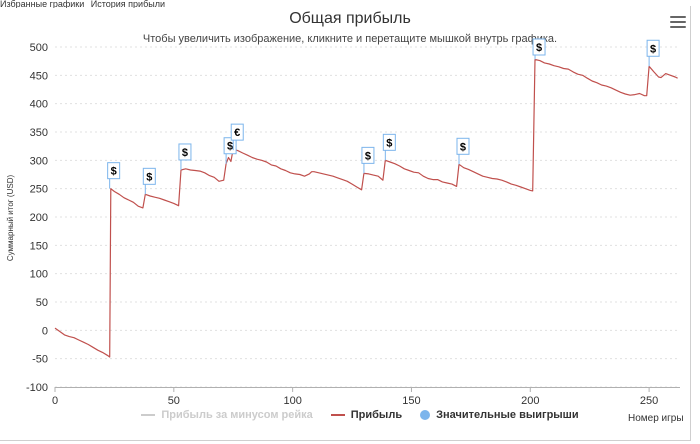  I want to click on y-tick-label: 200, so click(39, 218).